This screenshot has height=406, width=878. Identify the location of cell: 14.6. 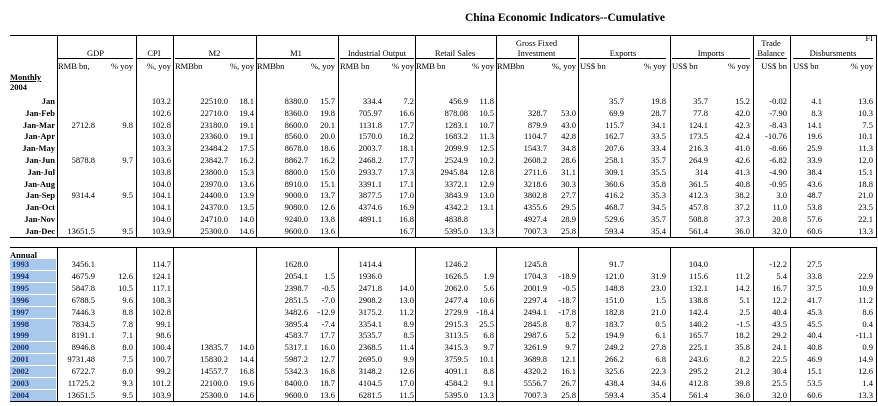
(246, 394).